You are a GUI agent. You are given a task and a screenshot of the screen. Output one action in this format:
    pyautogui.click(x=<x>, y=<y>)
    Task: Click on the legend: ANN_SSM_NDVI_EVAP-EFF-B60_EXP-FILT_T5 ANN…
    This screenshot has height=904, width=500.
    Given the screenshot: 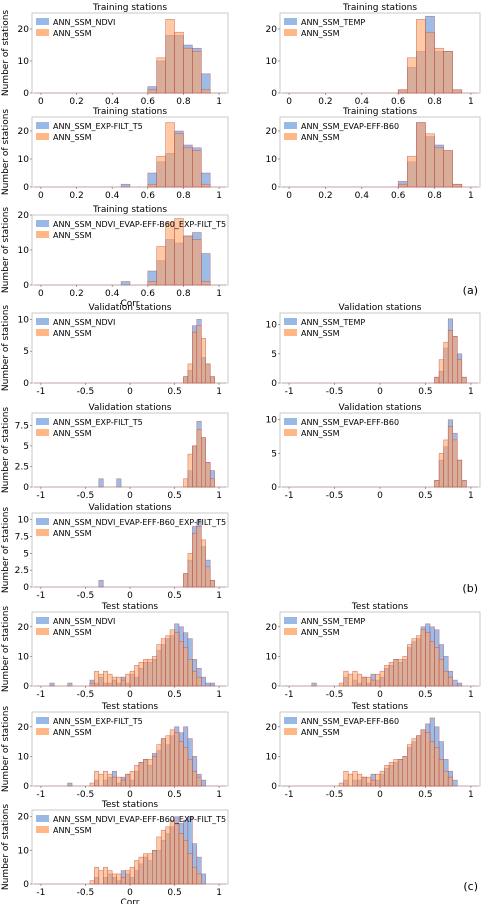 What is the action you would take?
    pyautogui.click(x=131, y=825)
    